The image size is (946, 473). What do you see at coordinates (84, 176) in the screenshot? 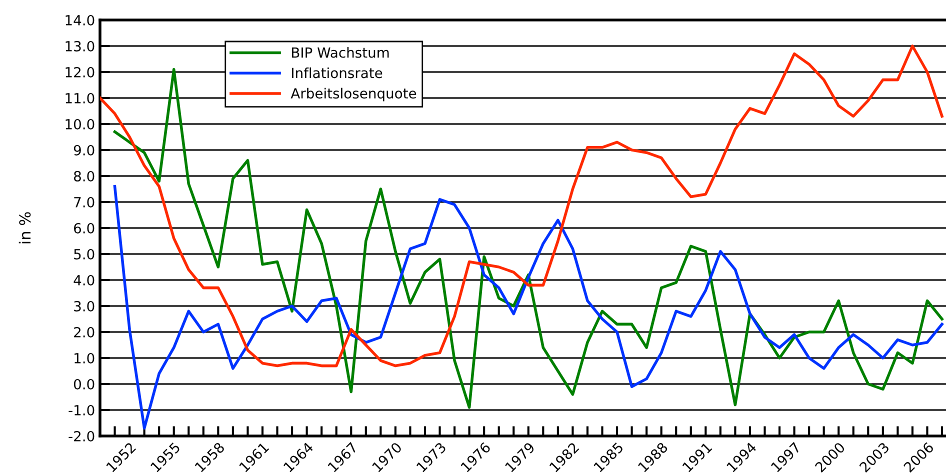
I see `y-tick-label: 8.0` at bounding box center [84, 176].